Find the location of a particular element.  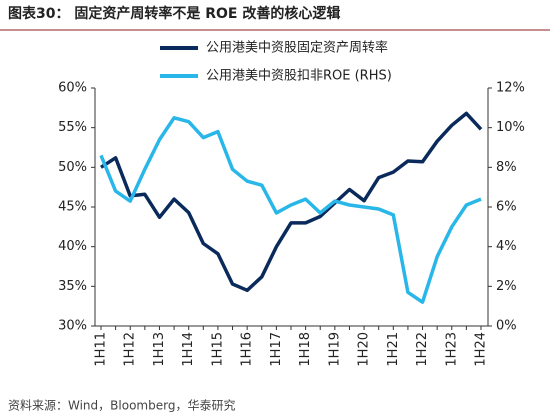

y-tick-label: 30% is located at coordinates (72, 326).